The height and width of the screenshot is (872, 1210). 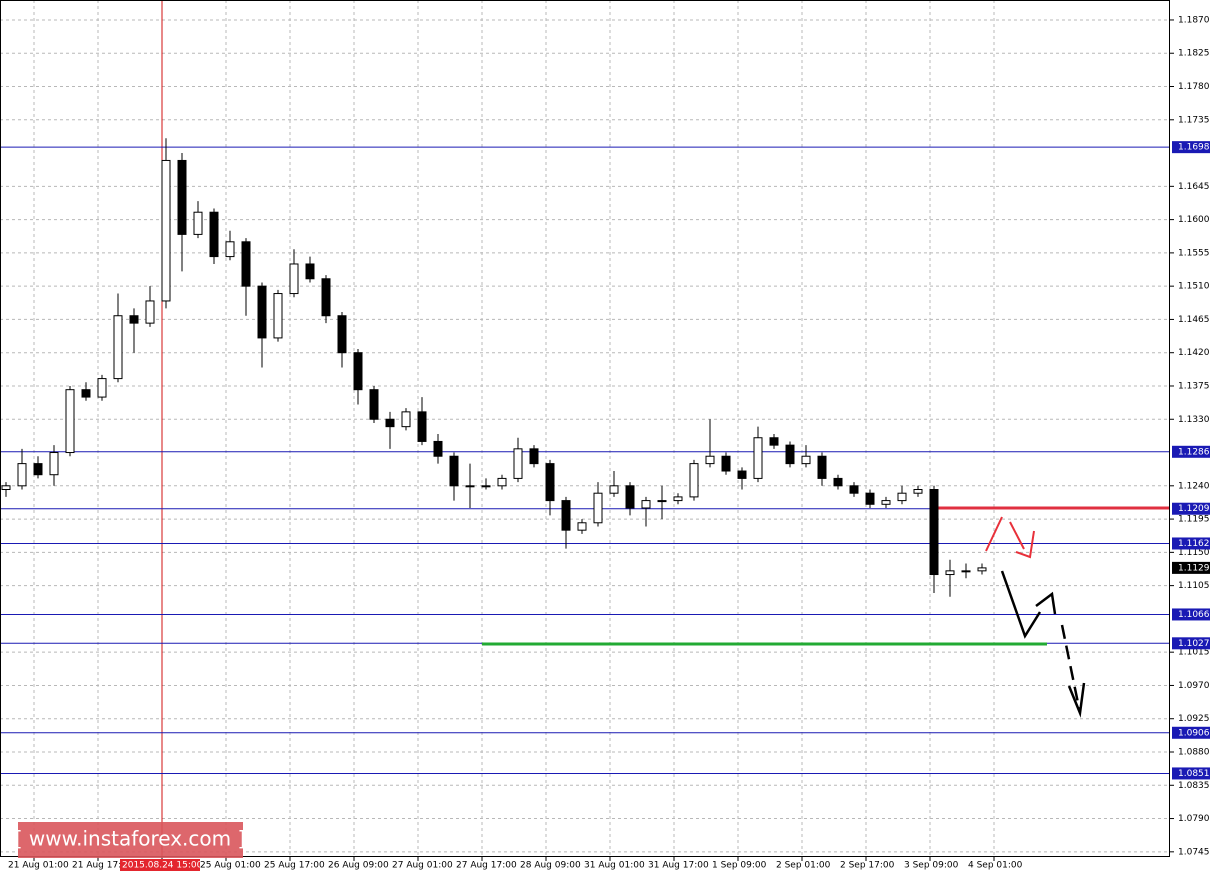 What do you see at coordinates (550, 866) in the screenshot?
I see `x-tick-label: 28 Aug 09:00` at bounding box center [550, 866].